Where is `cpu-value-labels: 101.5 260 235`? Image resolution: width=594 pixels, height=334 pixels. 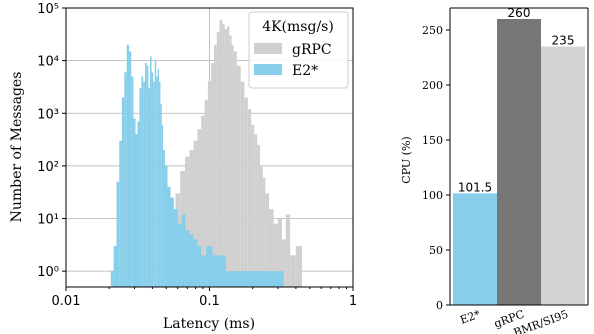
cpu-value-labels: 101.5 260 235 is located at coordinates (516, 100).